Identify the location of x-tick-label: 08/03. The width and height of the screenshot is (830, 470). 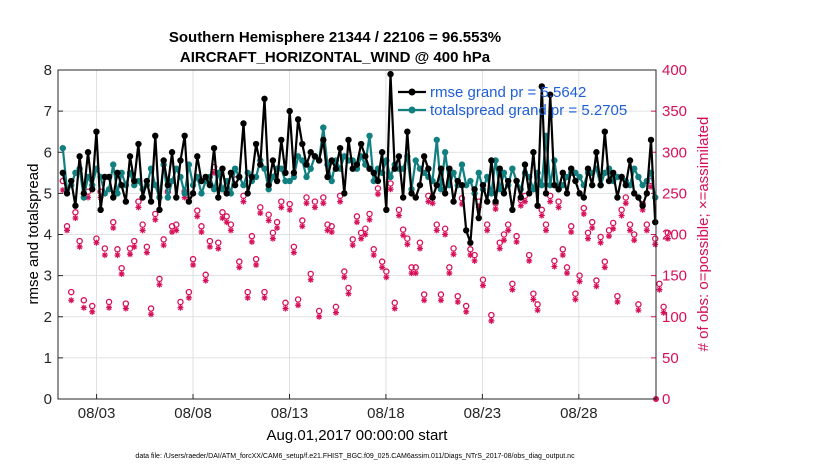
(97, 413).